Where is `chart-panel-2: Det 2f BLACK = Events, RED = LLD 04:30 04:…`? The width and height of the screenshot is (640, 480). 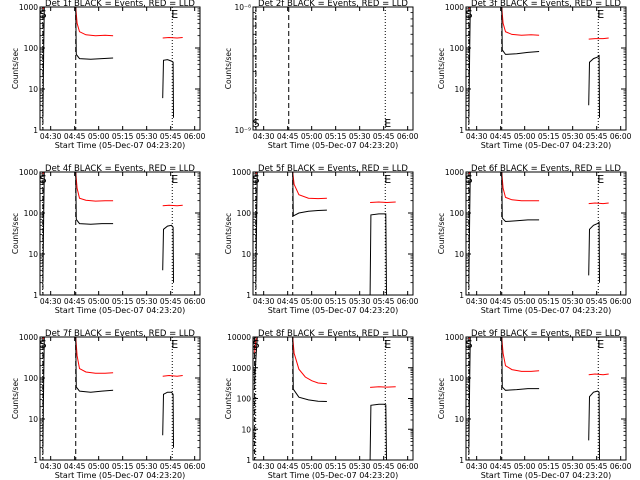
chart-panel-2: Det 2f BLACK = Events, RED = LLD 04:30 04:… is located at coordinates (321, 75).